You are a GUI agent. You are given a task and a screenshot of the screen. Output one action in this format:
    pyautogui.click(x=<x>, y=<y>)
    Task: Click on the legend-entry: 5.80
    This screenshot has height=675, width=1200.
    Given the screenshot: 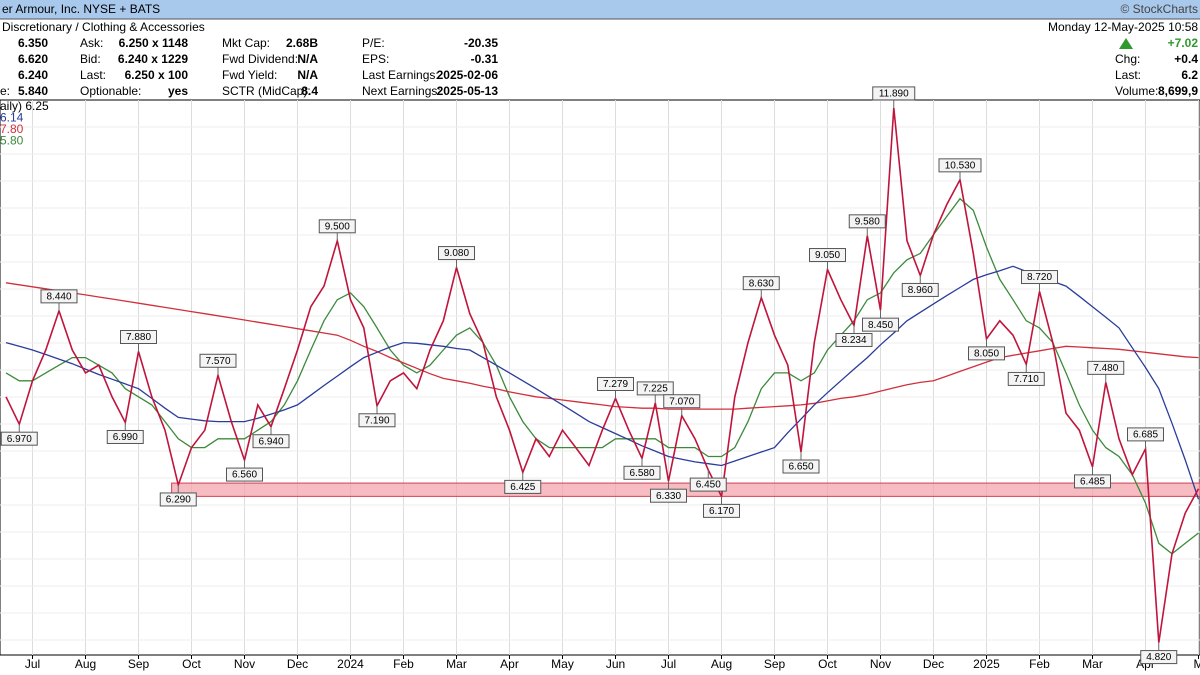 What is the action you would take?
    pyautogui.click(x=12, y=141)
    